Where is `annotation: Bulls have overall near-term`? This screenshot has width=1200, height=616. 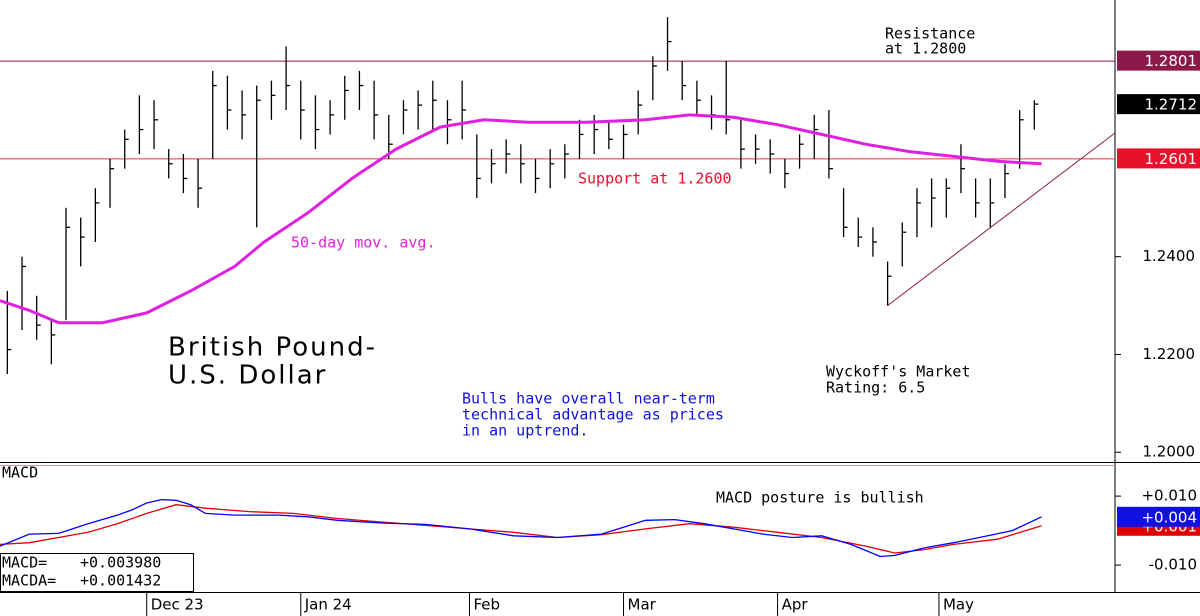
annotation: Bulls have overall near-term is located at coordinates (588, 399).